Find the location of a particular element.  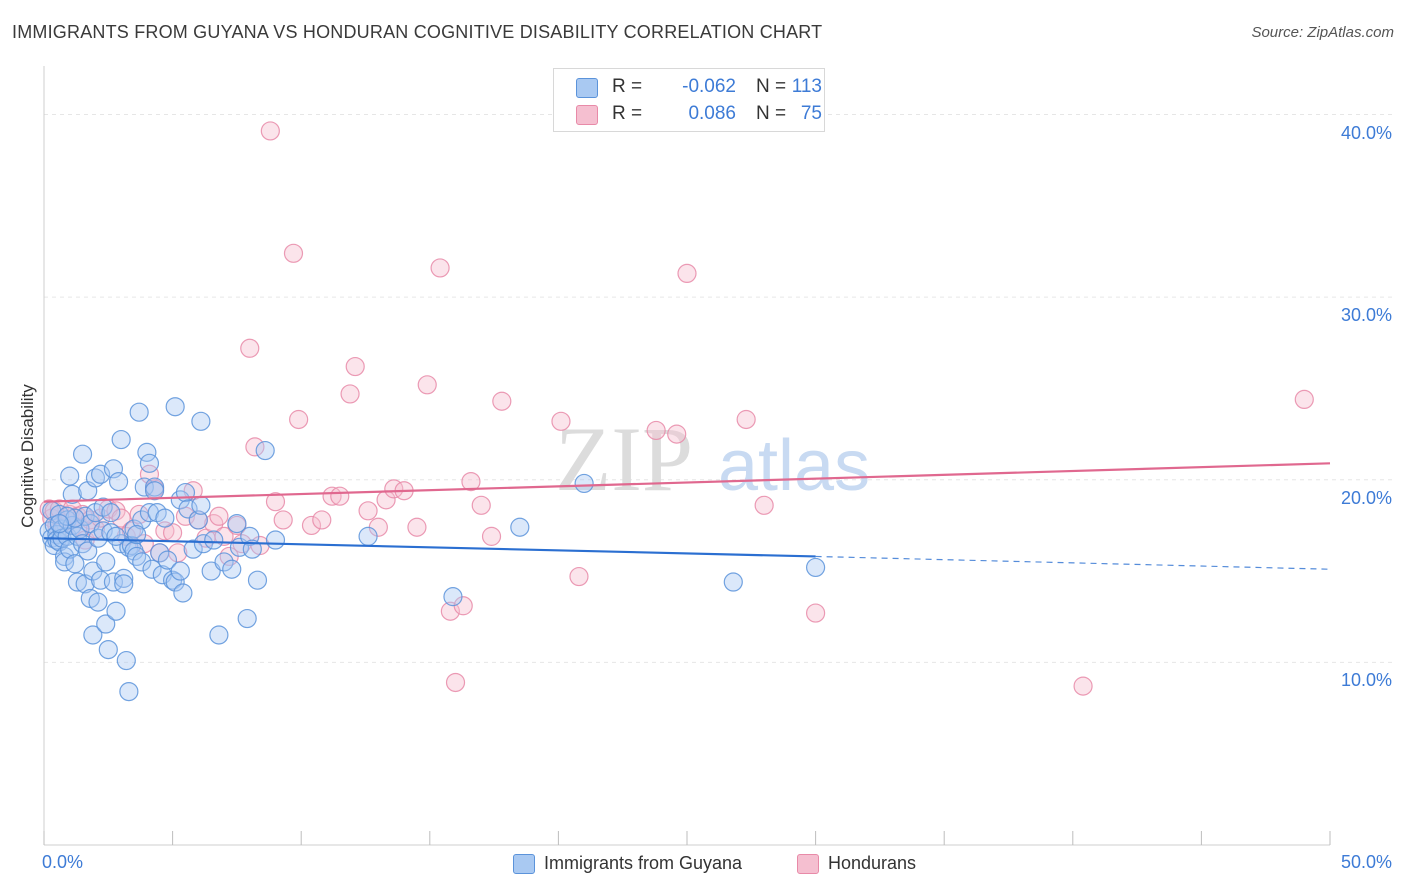

legend-swatch-hondurans is located at coordinates (808, 864).